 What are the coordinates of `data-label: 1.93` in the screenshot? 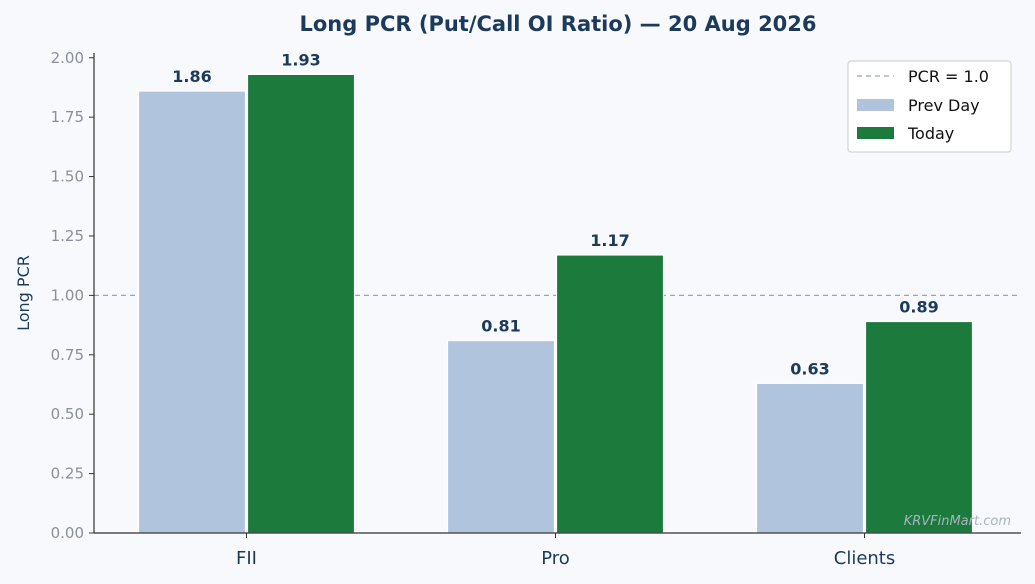 It's located at (300, 59).